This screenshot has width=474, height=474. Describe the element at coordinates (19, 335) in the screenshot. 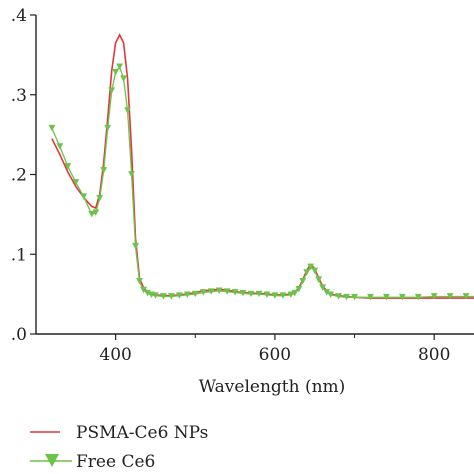

I see `y-tick-label: .0` at that location.